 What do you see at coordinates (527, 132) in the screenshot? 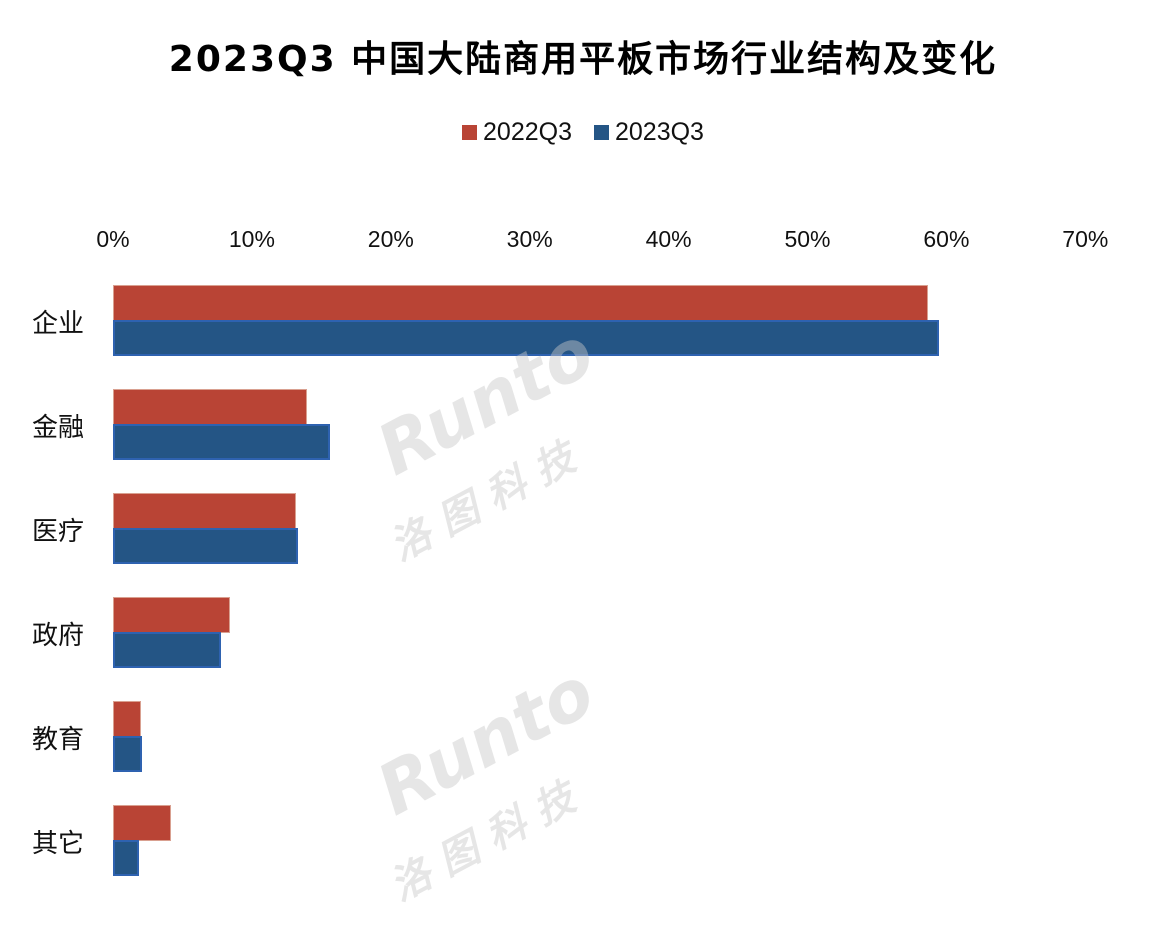
I see `legend-label: 2022Q3` at bounding box center [527, 132].